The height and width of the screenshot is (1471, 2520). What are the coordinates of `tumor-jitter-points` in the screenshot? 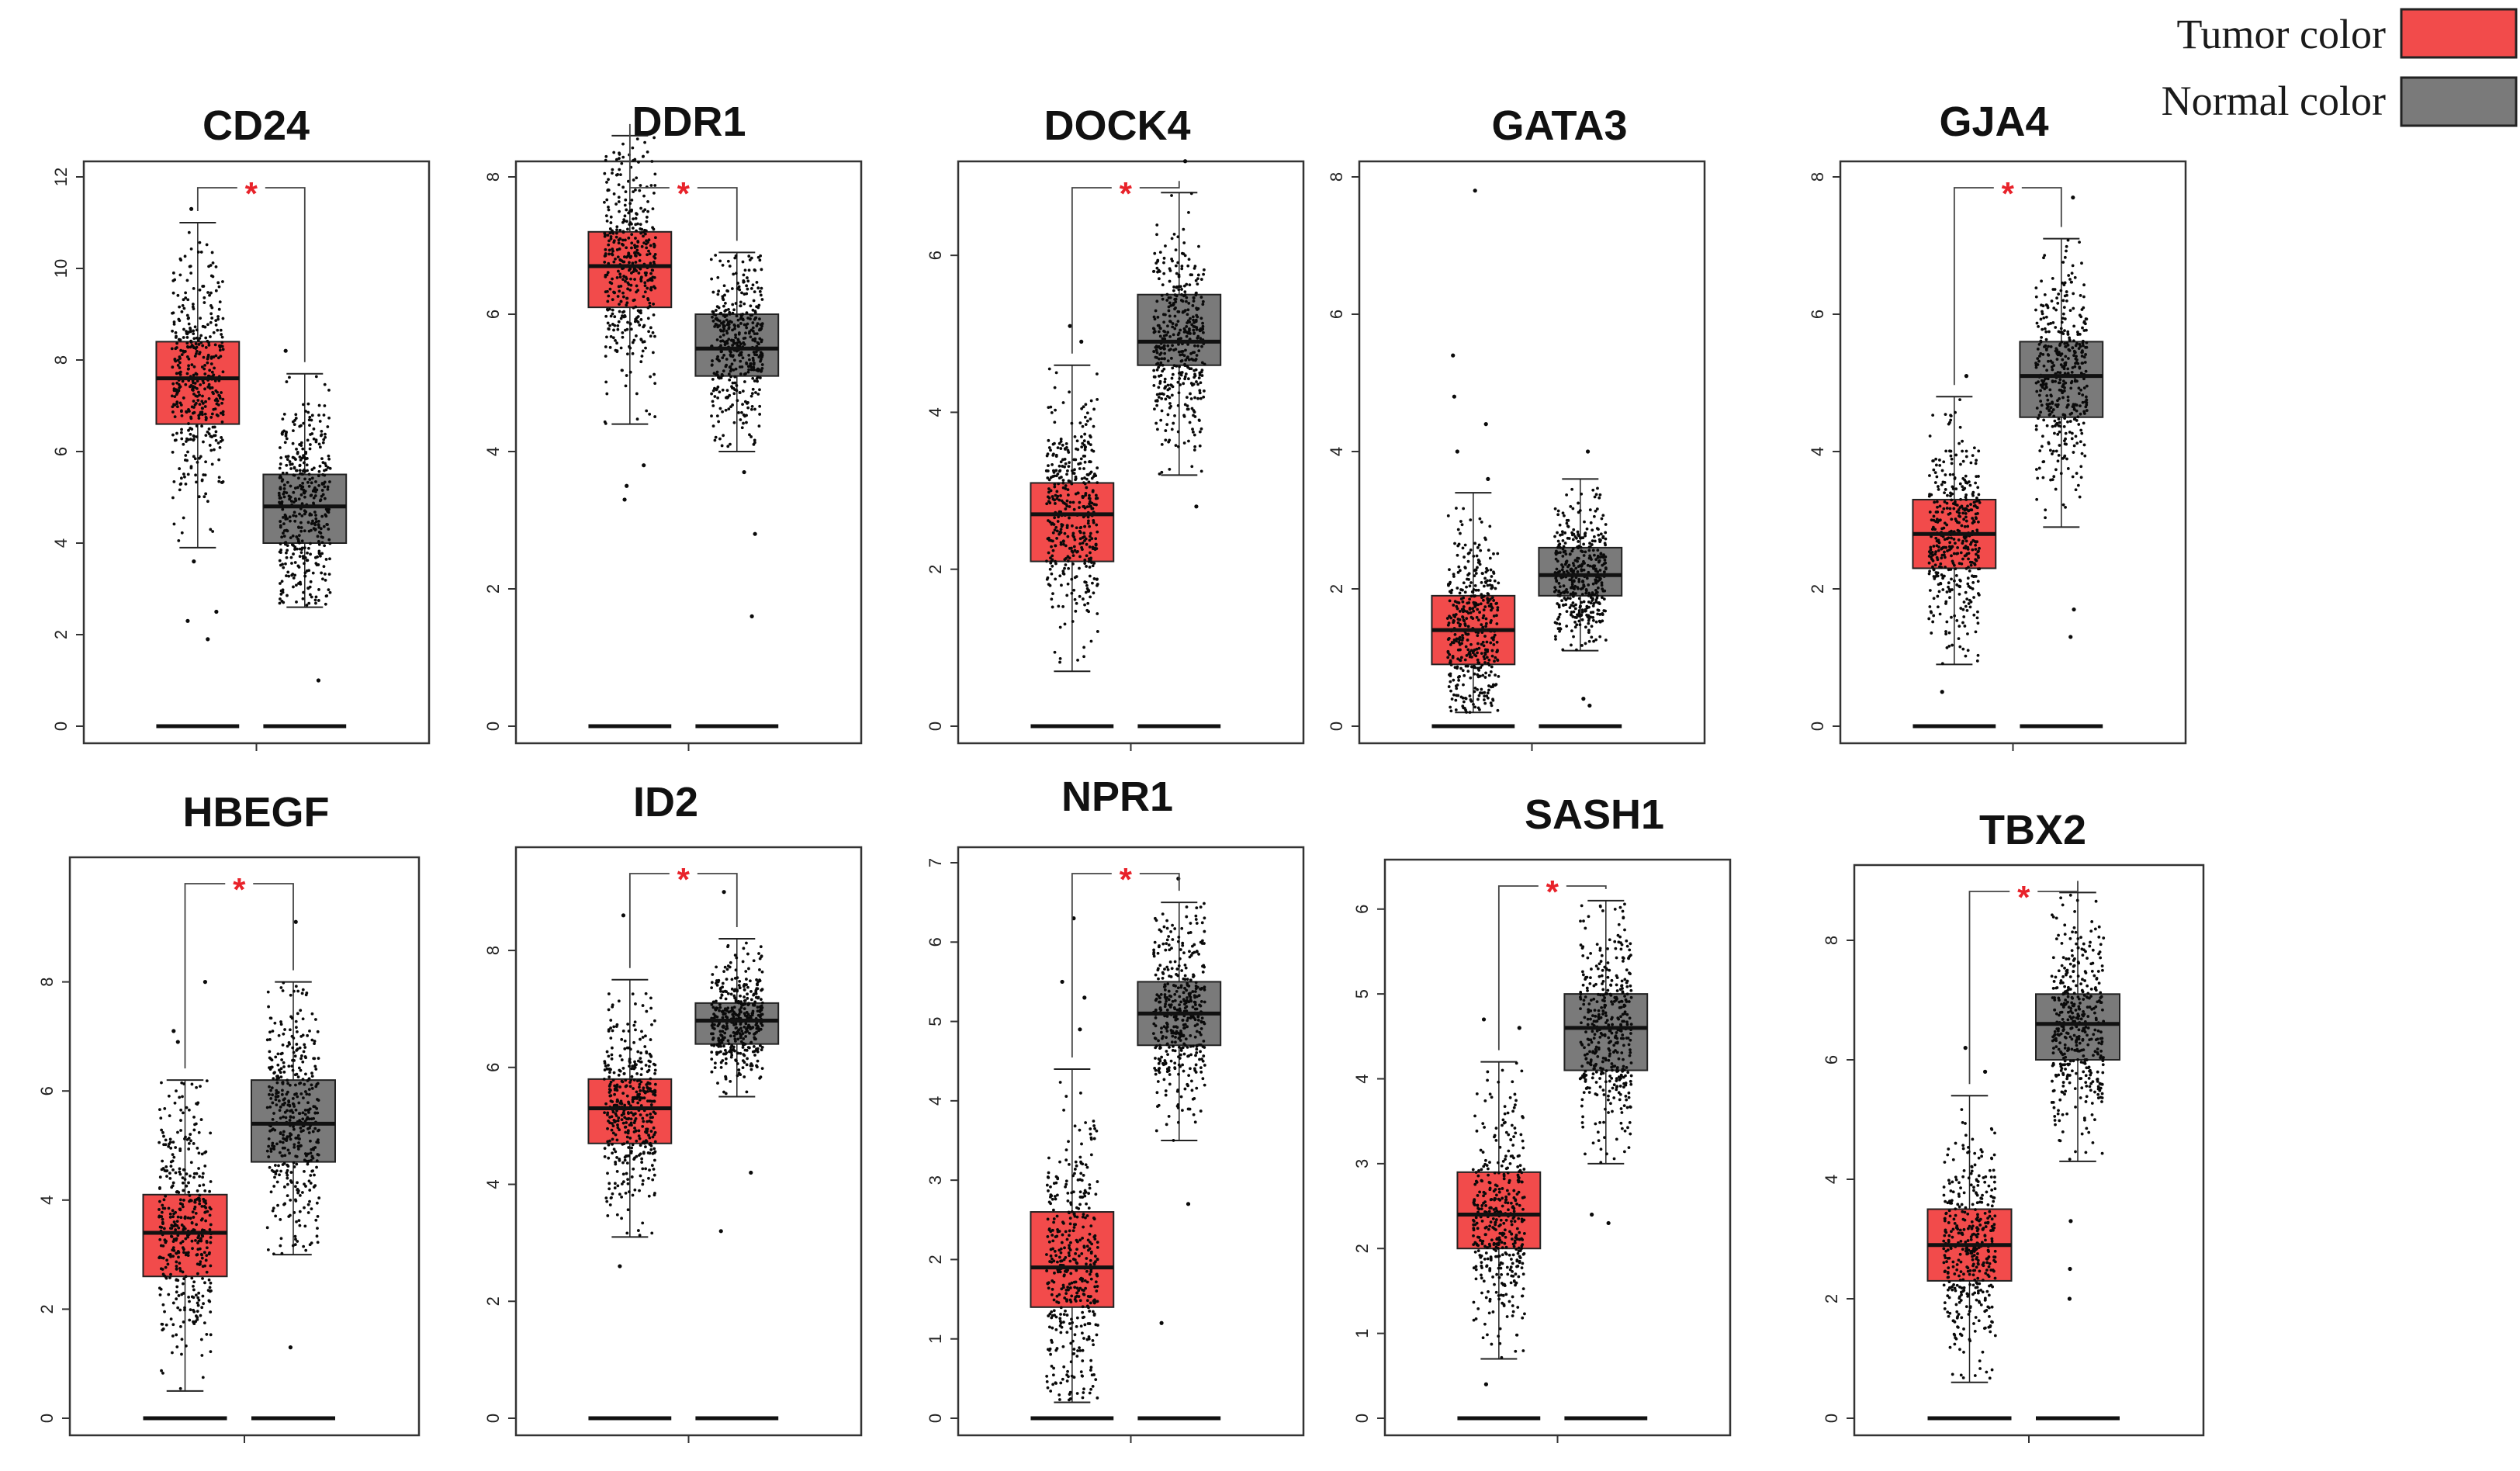 It's located at (197, 386).